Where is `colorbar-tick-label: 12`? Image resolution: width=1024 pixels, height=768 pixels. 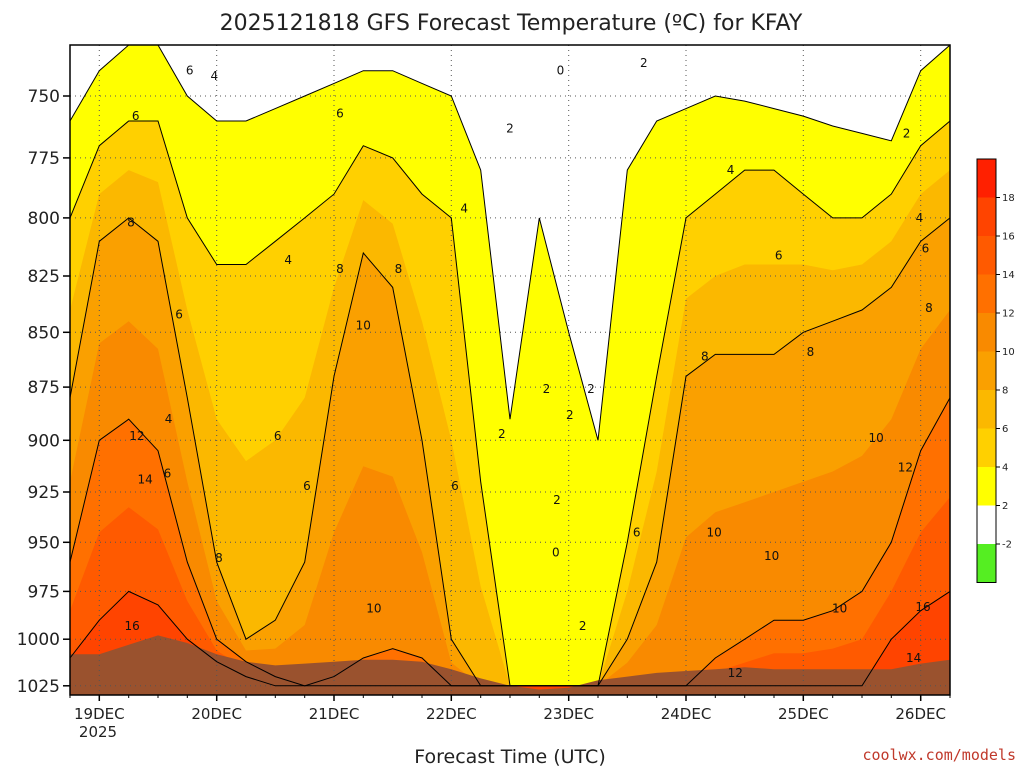
colorbar-tick-label: 12 is located at coordinates (1008, 314).